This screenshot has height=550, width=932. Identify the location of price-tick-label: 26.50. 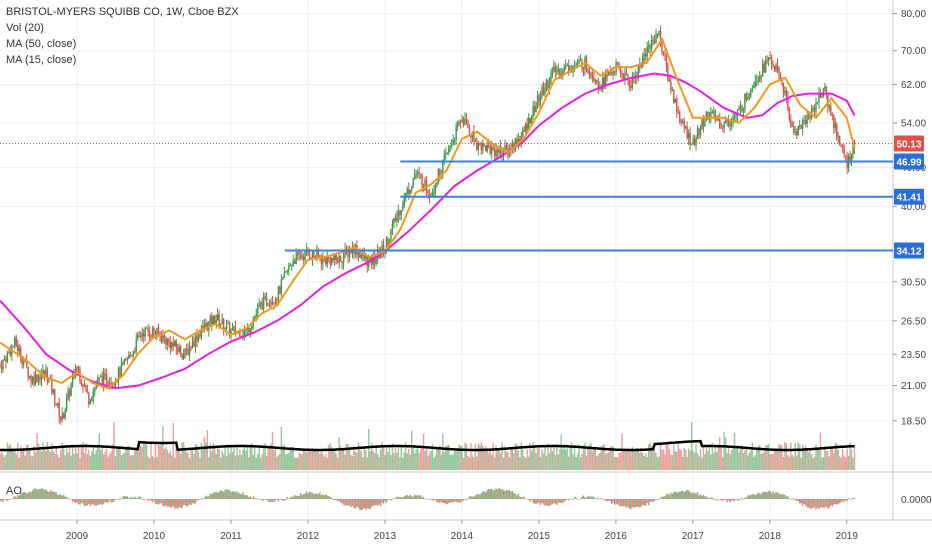
(913, 321).